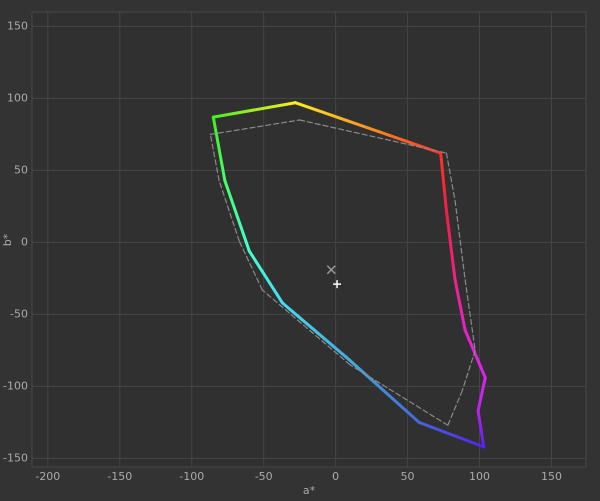  I want to click on x-tick-label: -200, so click(47, 476).